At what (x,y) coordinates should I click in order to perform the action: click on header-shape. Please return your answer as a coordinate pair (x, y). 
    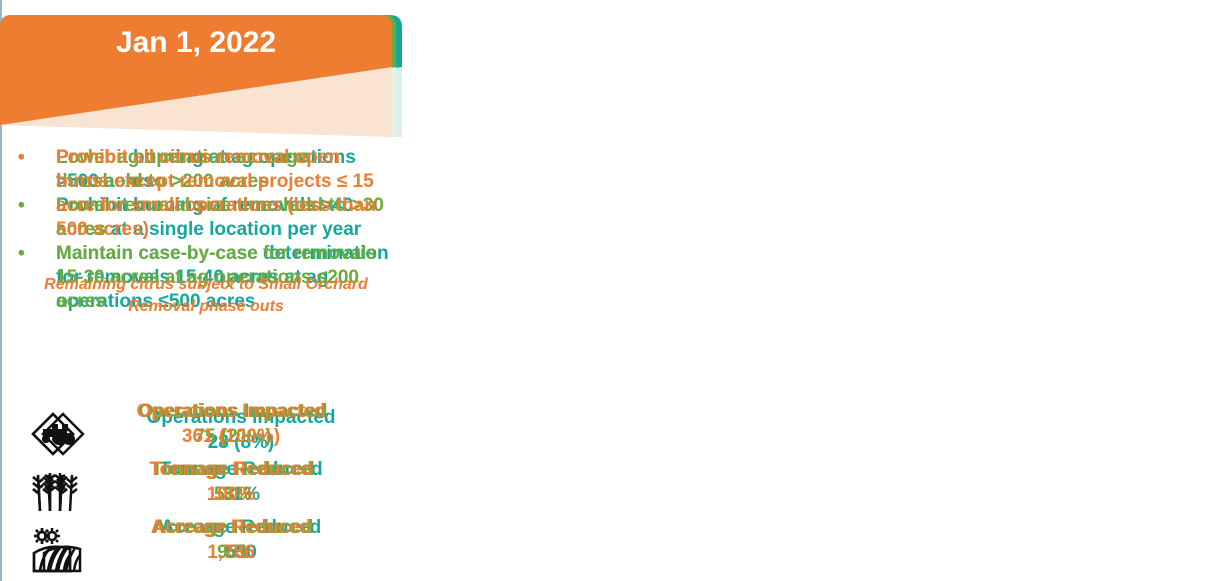
    Looking at the image, I should click on (196, 76).